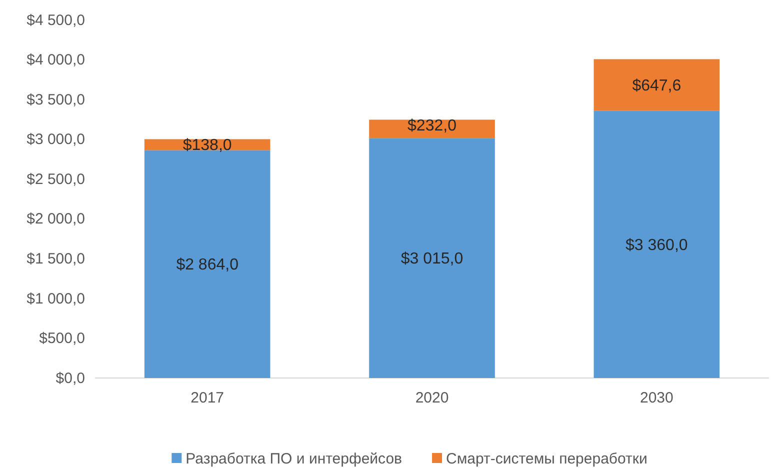 The width and height of the screenshot is (779, 470). I want to click on y-tick-label: $1 500,0, so click(55, 259).